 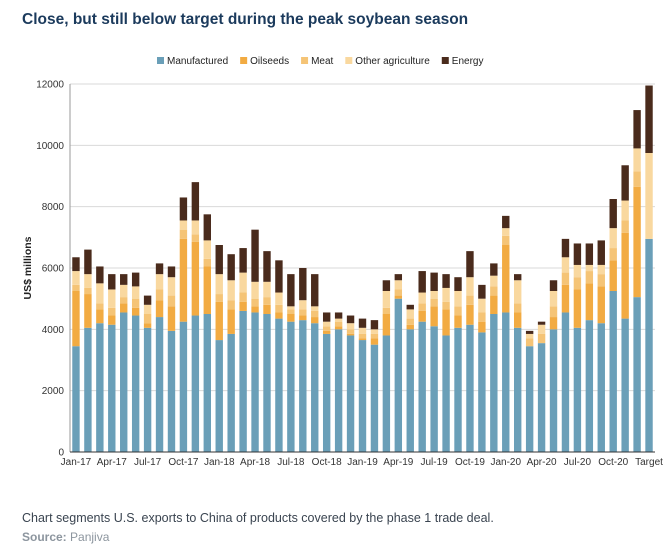 I want to click on x-tick-label: Jan-17, so click(x=76, y=462).